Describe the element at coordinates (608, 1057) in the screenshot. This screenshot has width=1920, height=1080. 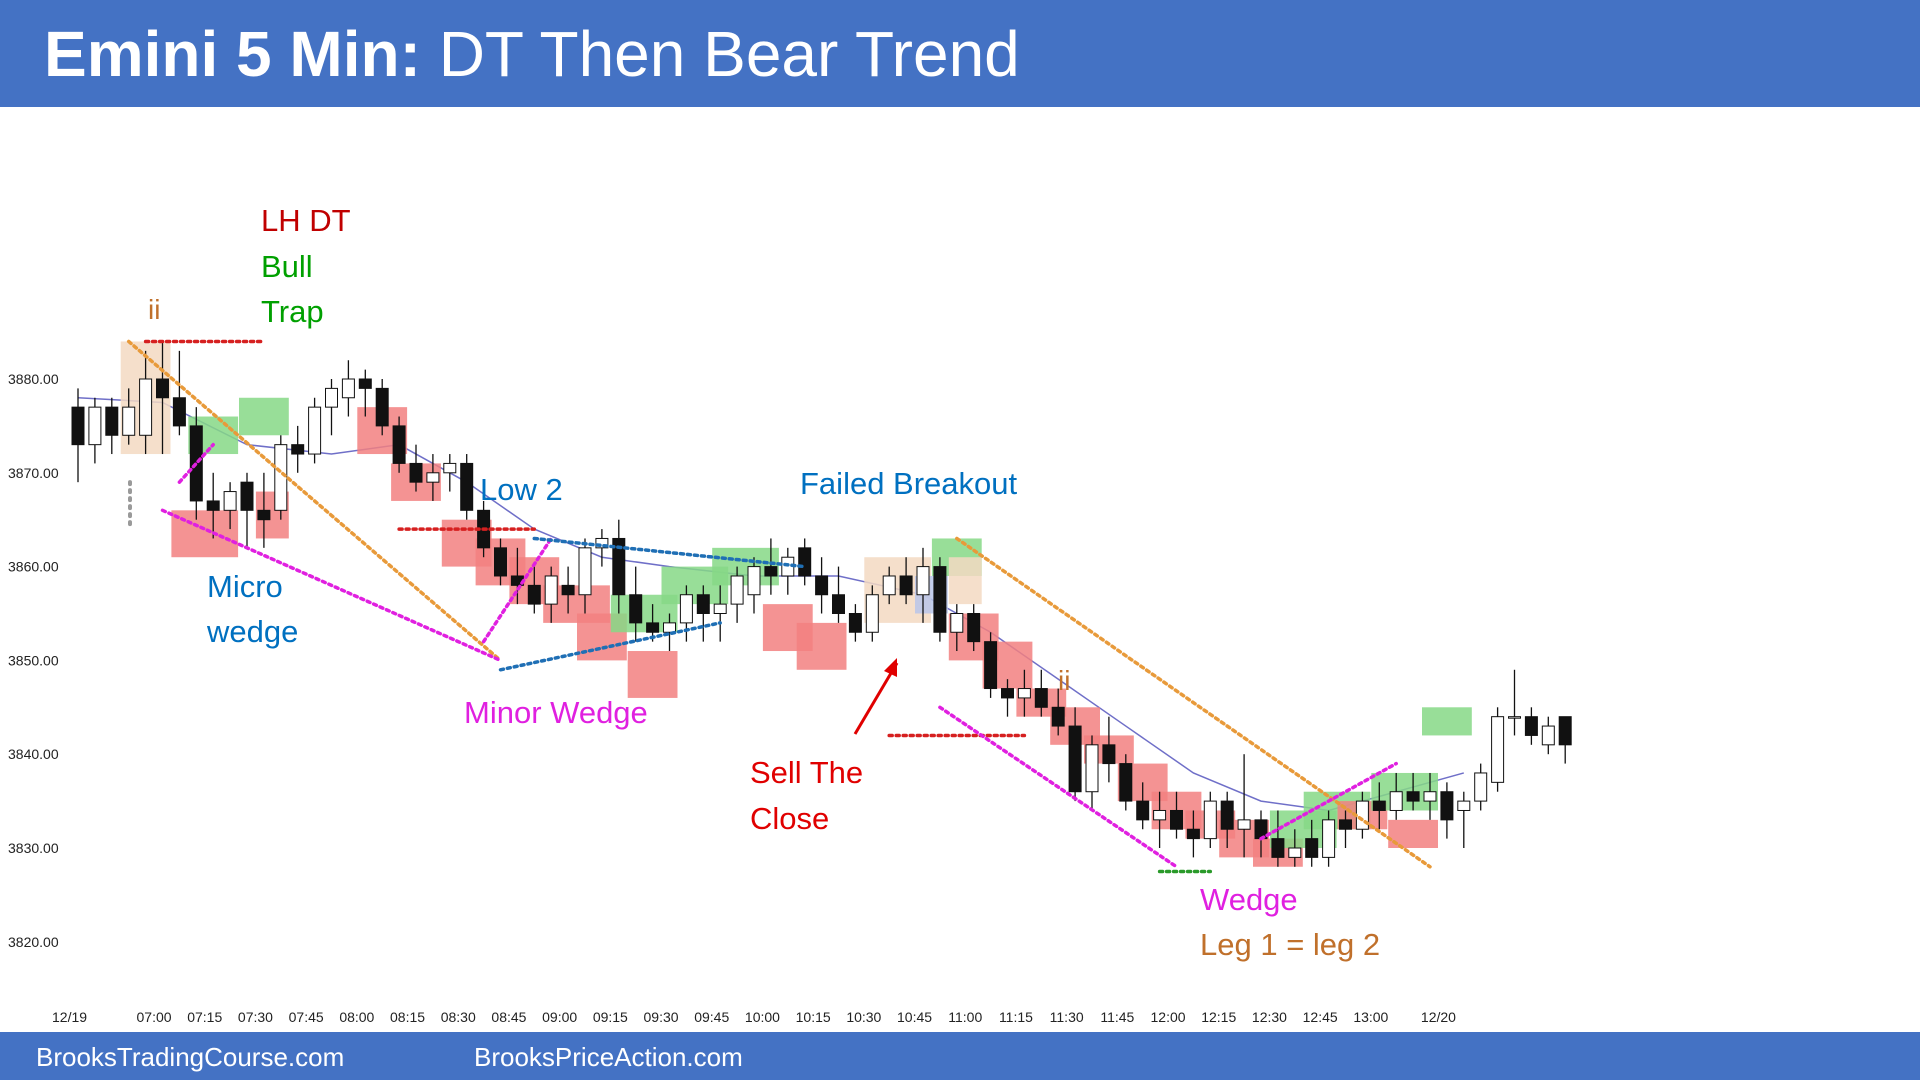
I see `footer-link-price-action: BrooksPriceAction.com` at that location.